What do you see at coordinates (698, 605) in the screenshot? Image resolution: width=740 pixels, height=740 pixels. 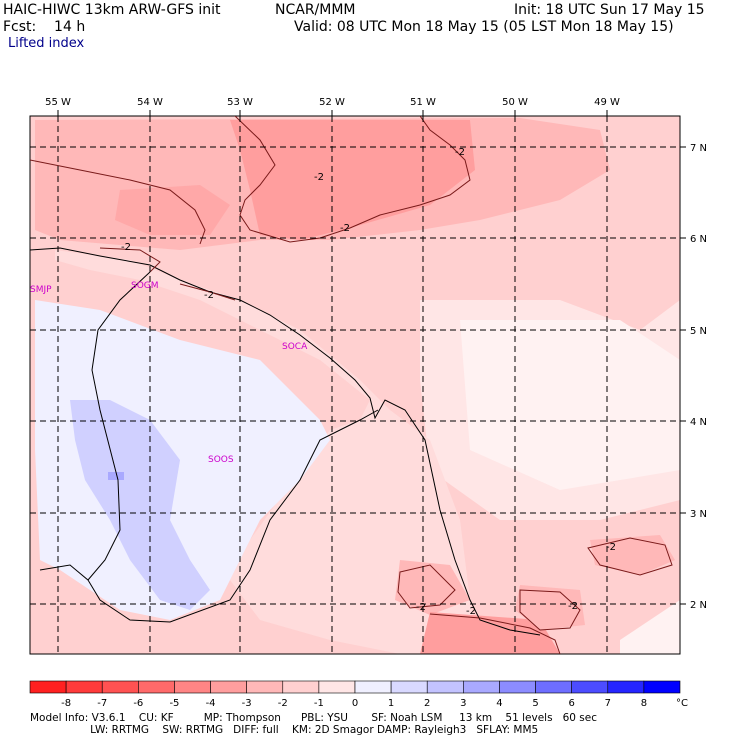 I see `lat-label: 2 N` at bounding box center [698, 605].